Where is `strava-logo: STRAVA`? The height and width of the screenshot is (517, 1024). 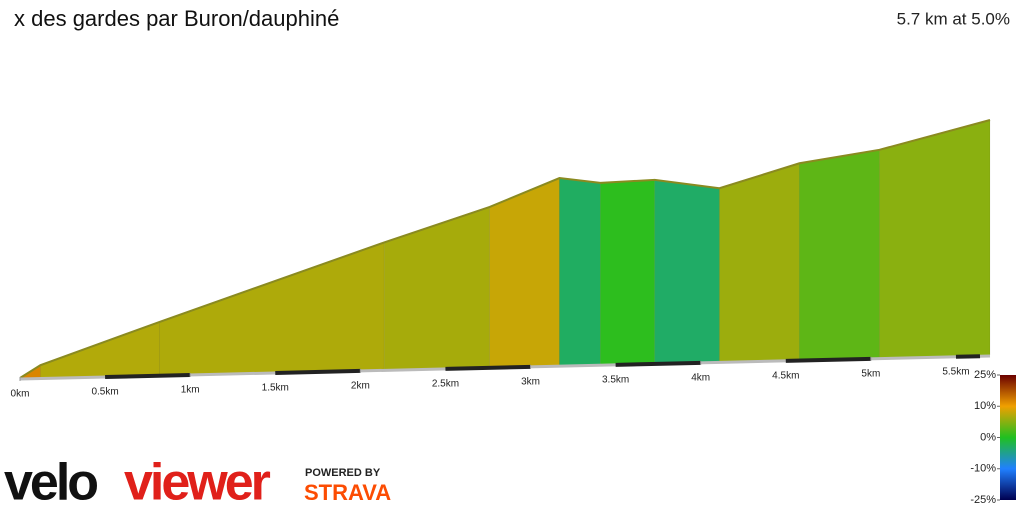 strava-logo: STRAVA is located at coordinates (347, 492).